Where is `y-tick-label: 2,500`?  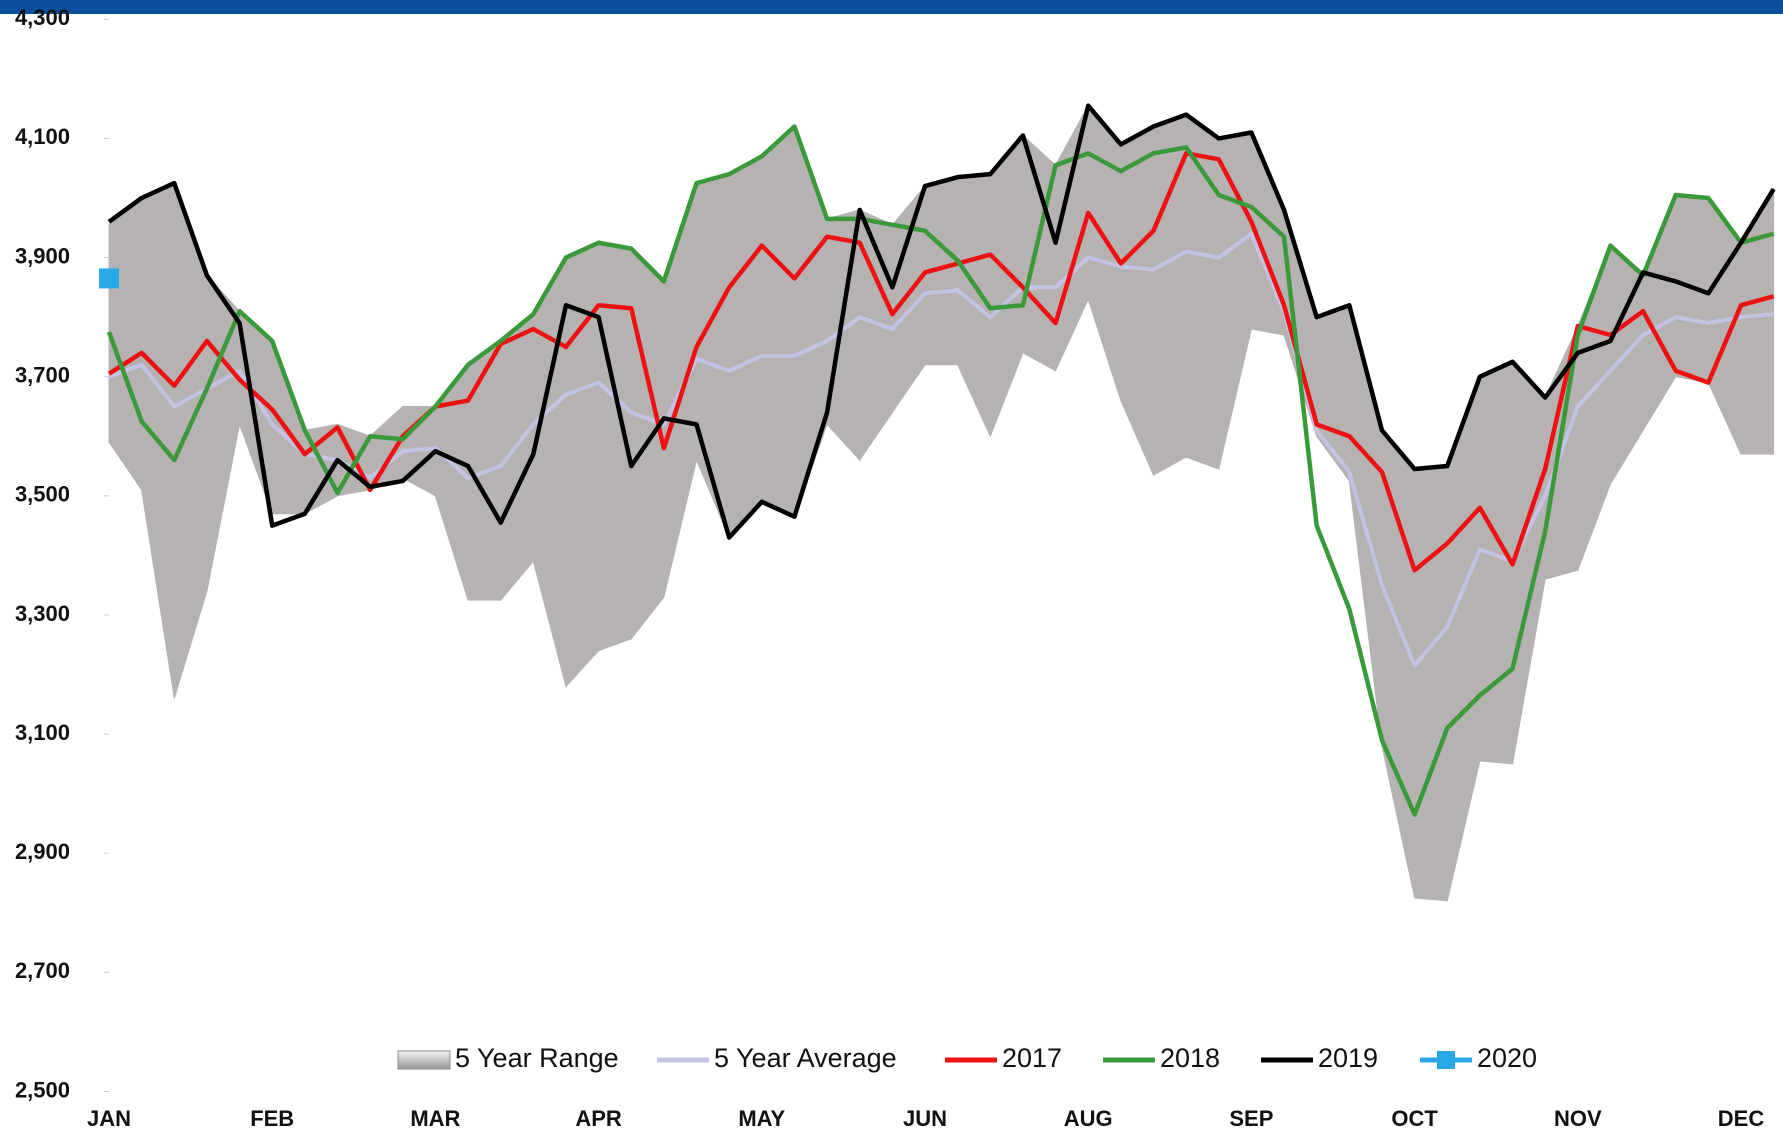
y-tick-label: 2,500 is located at coordinates (42, 1089).